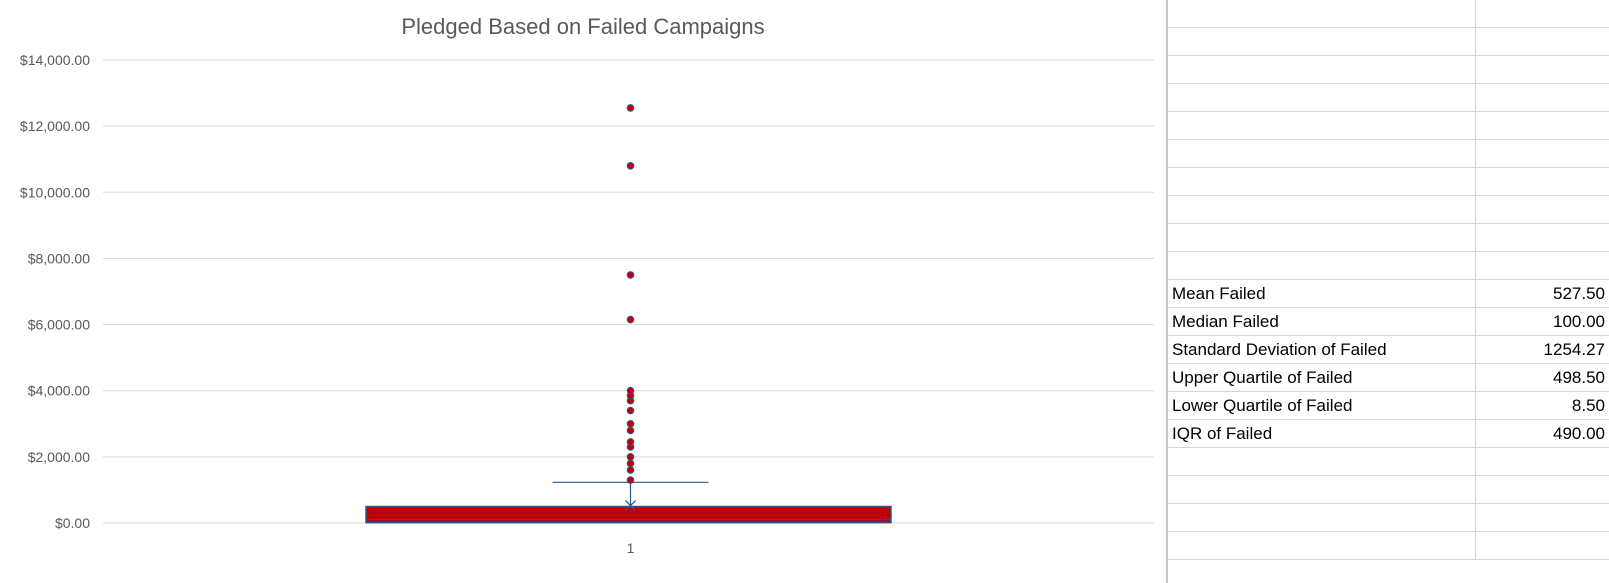 The width and height of the screenshot is (1609, 583). I want to click on y-tick-label: $10,000.00, so click(55, 192).